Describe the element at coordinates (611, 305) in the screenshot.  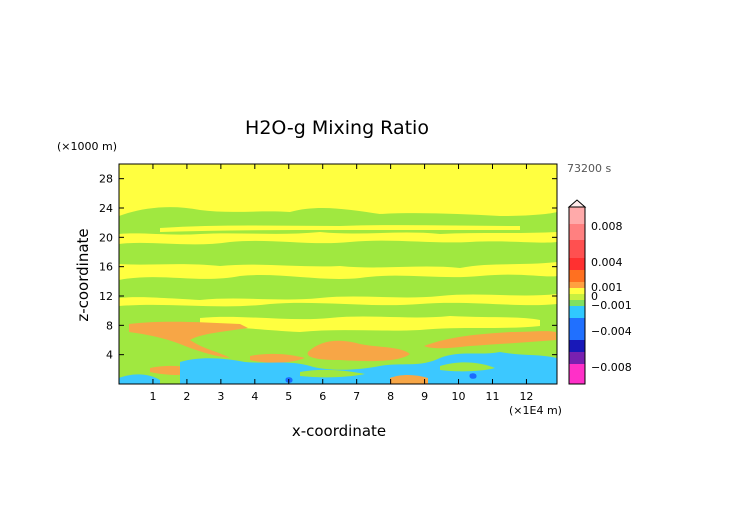
I see `colorbar-tick-label: −0.001` at that location.